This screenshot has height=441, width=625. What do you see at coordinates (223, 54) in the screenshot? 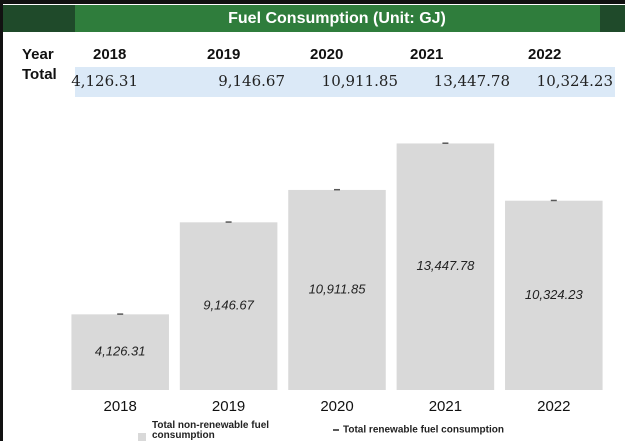
I see `year-header: 2019` at bounding box center [223, 54].